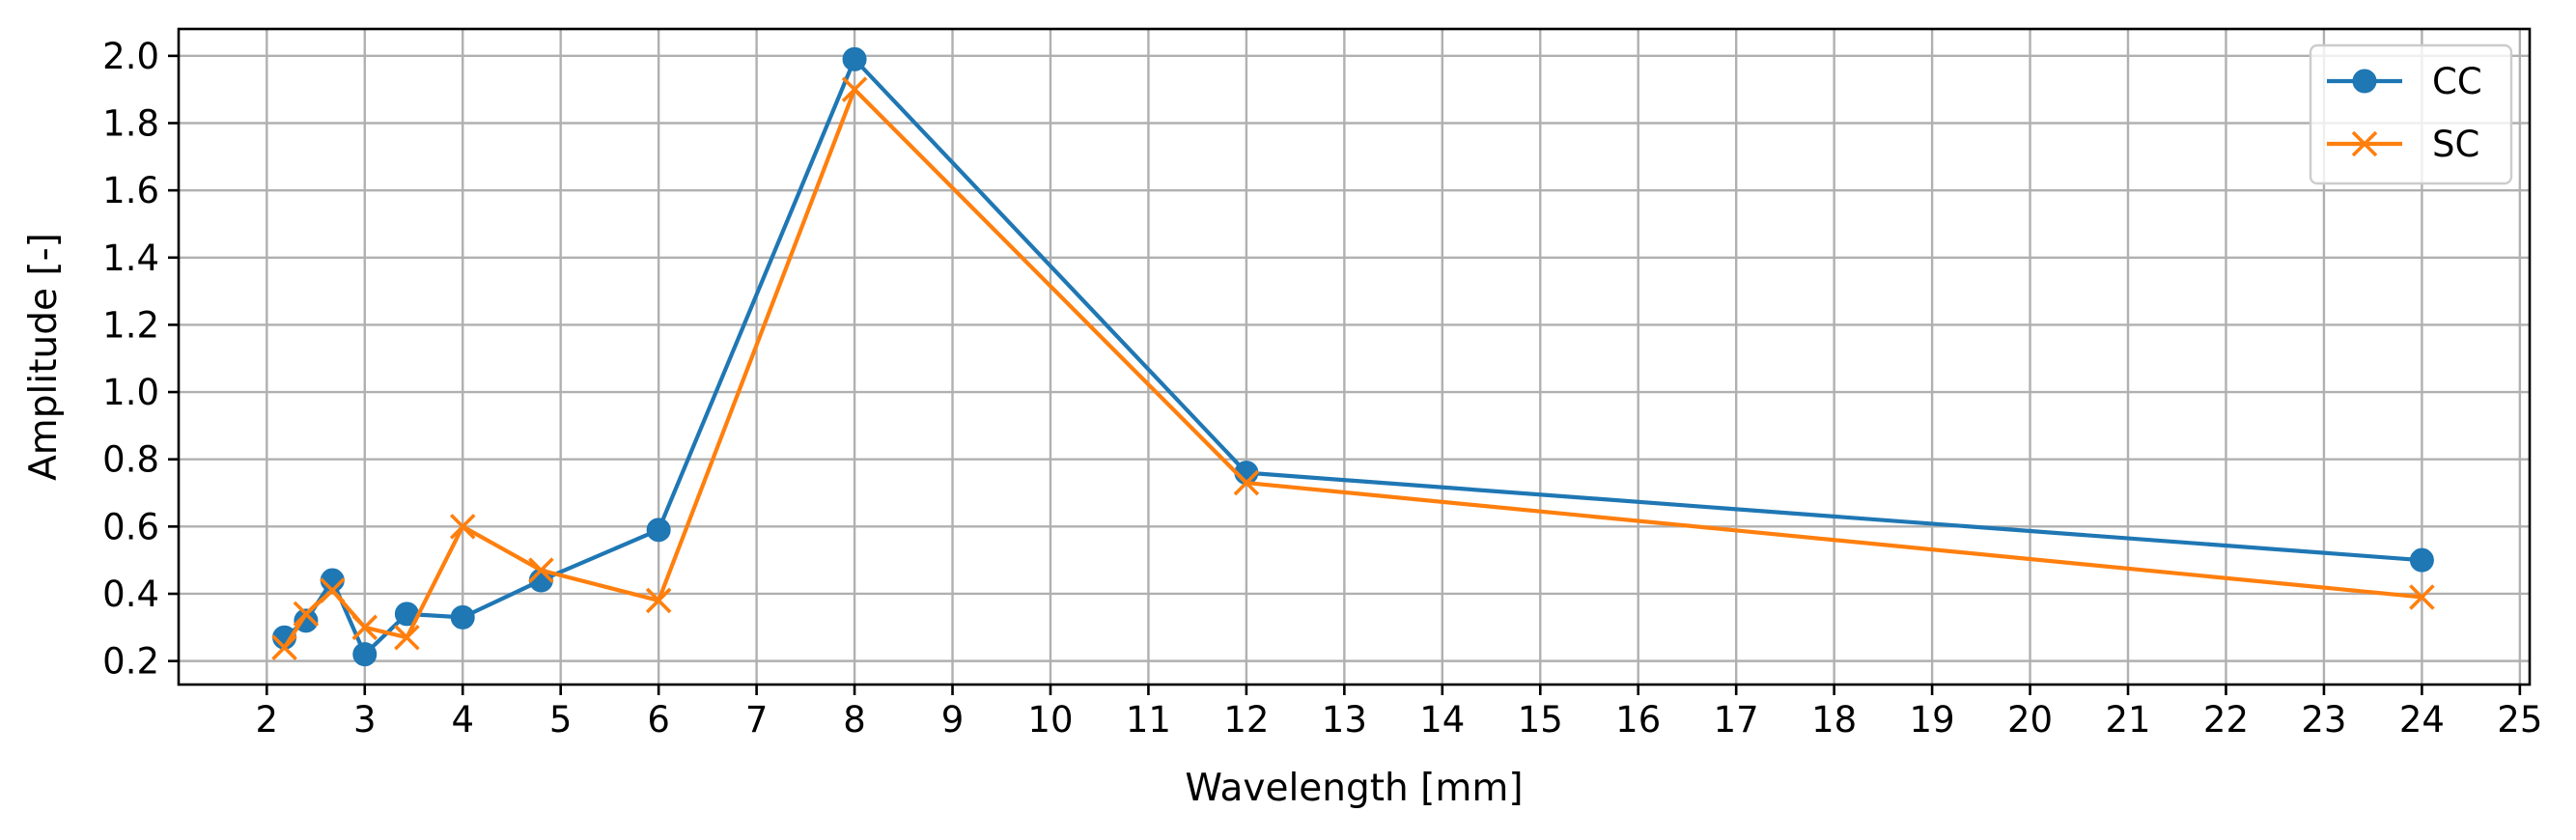 This screenshot has width=2576, height=840. Describe the element at coordinates (2422, 720) in the screenshot. I see `x-tick-label: 24` at that location.